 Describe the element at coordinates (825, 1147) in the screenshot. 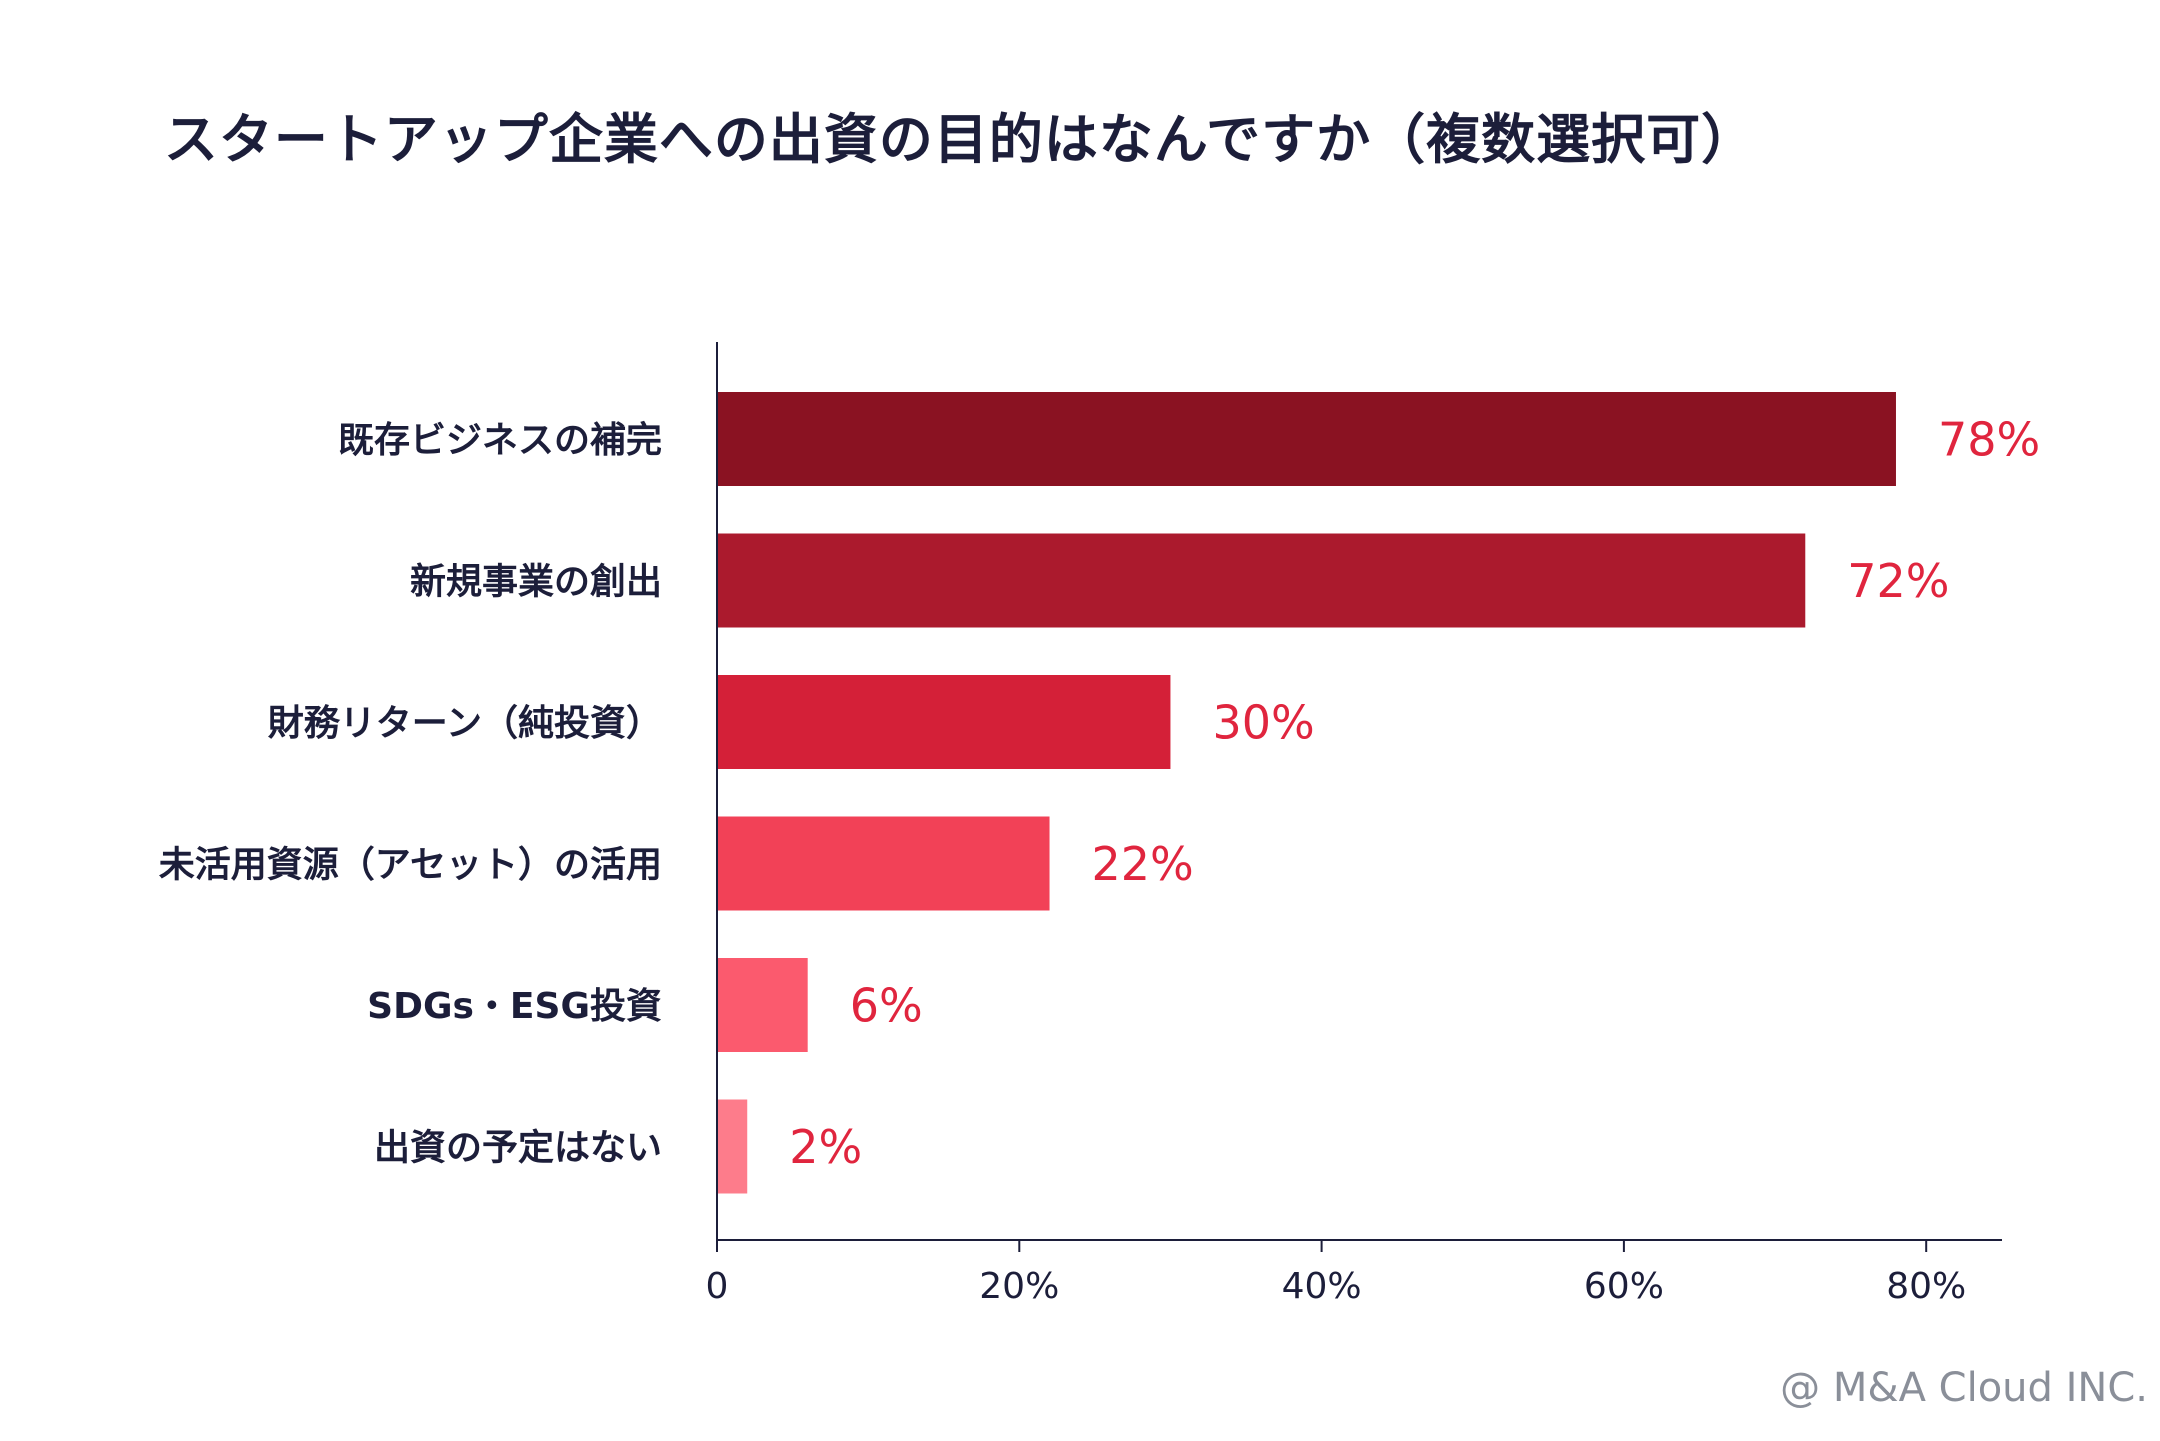

I see `data-label: 2%` at that location.